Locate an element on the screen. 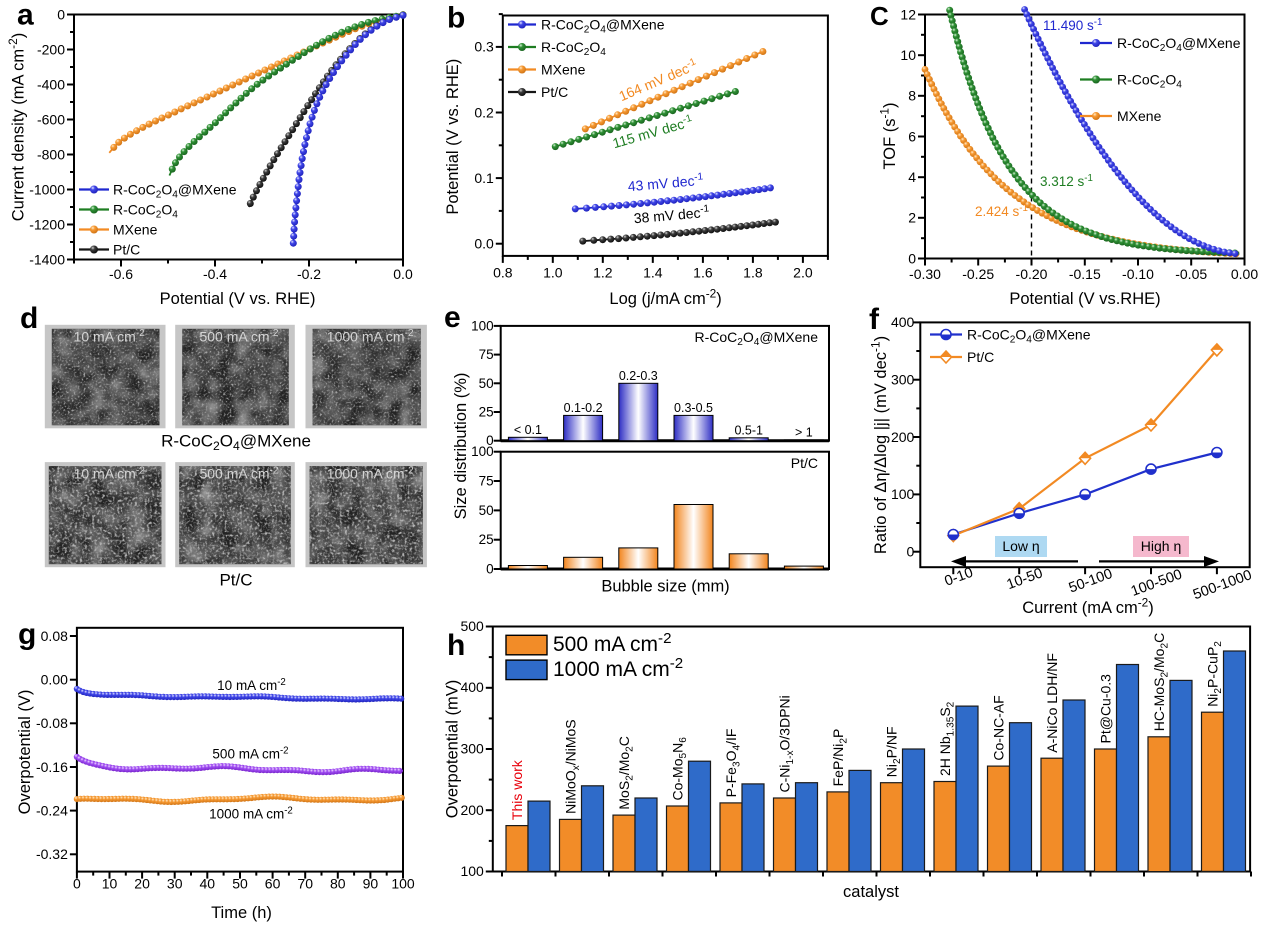 This screenshot has width=1270, height=928. svg-text: 10 mA cm-2 is located at coordinates (251, 685).